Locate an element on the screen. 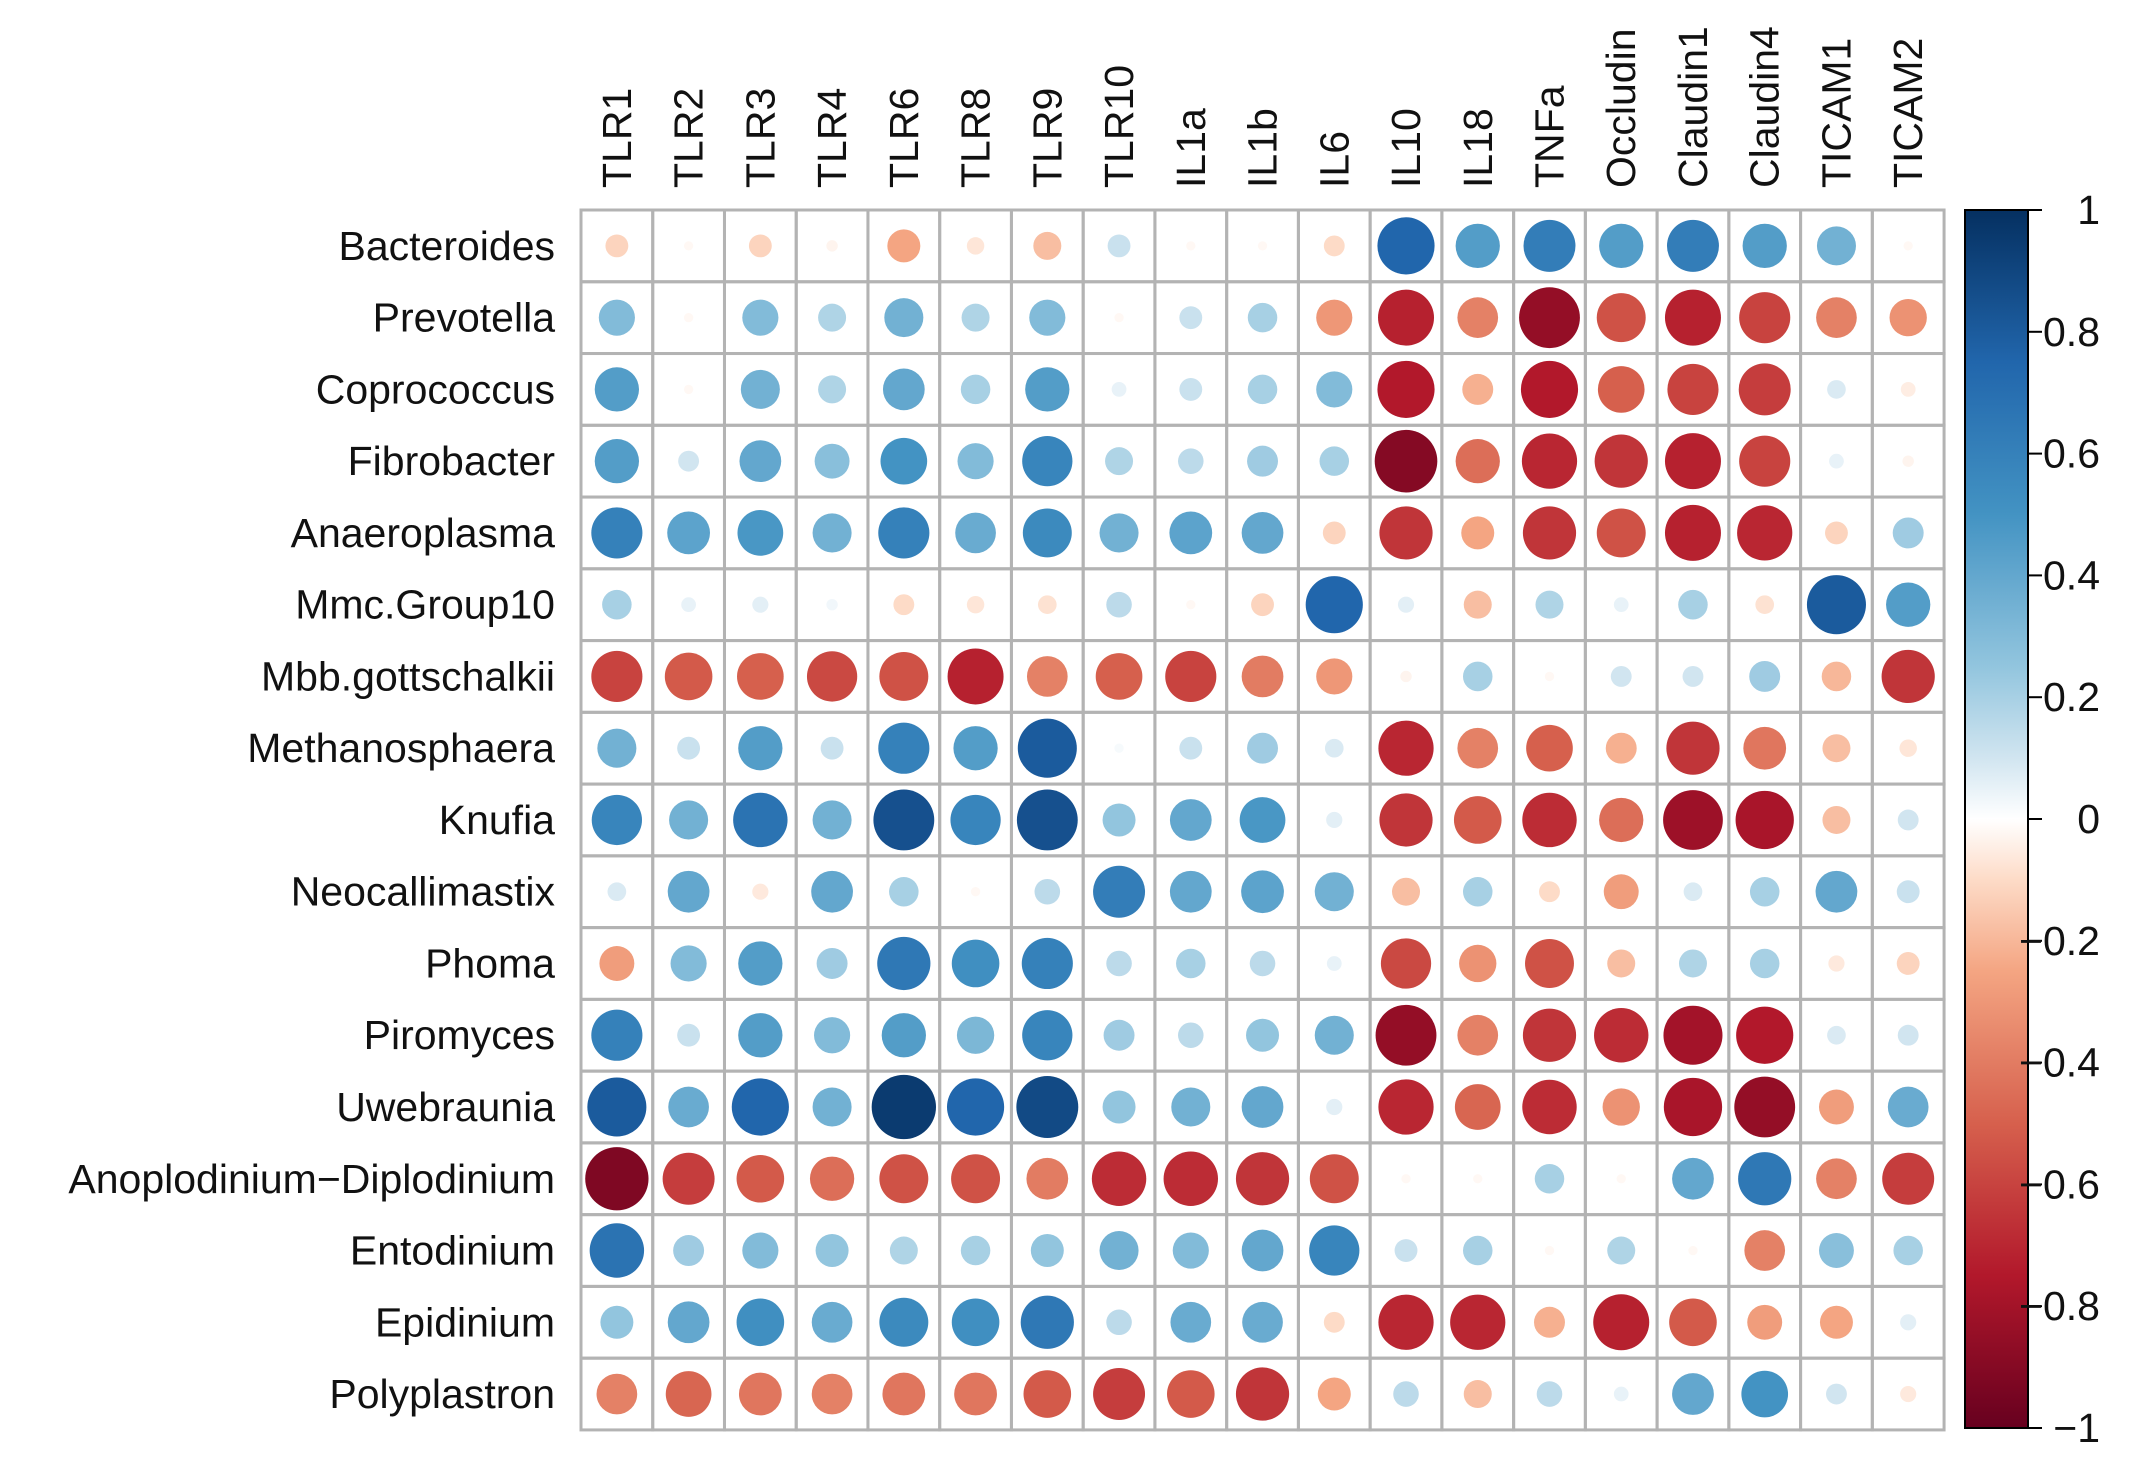 The width and height of the screenshot is (2133, 1457). correlation-circle: -0.07 is located at coordinates (975, 604).